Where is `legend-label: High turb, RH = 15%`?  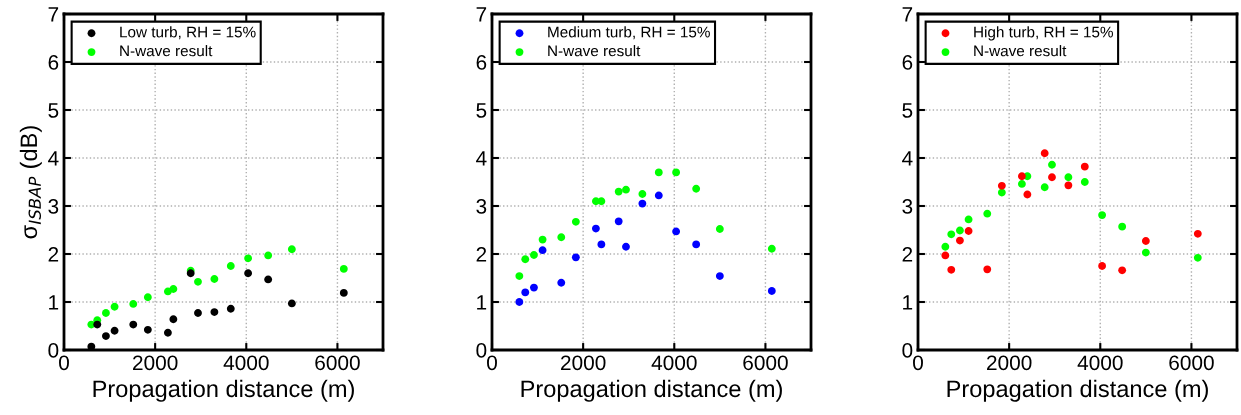
legend-label: High turb, RH = 15% is located at coordinates (1043, 33).